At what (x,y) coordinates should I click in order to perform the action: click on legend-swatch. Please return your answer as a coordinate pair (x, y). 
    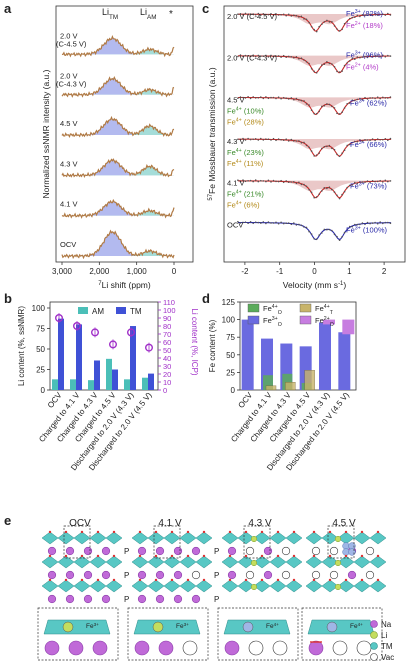
    Looking at the image, I should click on (253, 308).